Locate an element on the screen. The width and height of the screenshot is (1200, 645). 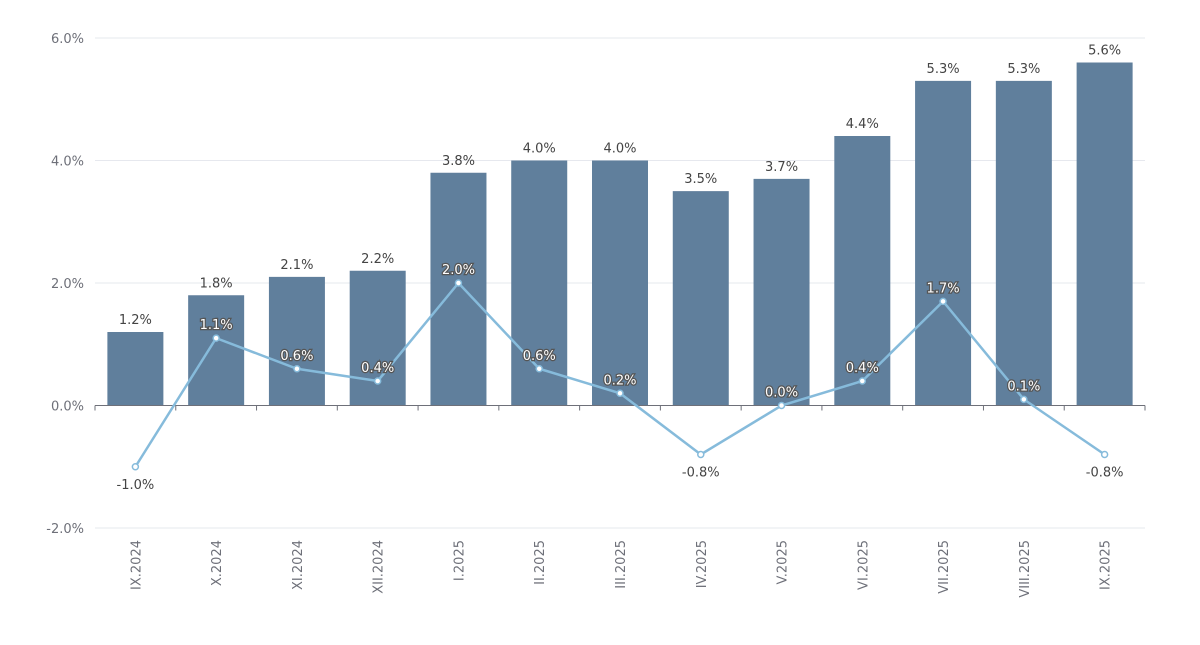
y-tick-label: 4.0% is located at coordinates (67, 162).